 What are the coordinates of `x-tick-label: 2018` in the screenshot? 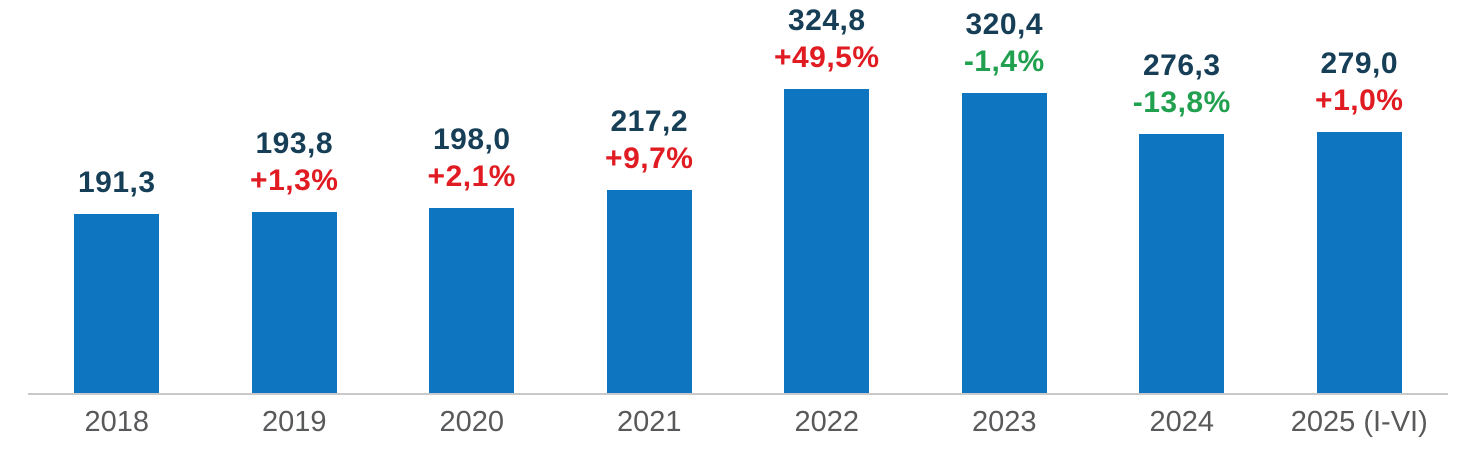 It's located at (116, 422).